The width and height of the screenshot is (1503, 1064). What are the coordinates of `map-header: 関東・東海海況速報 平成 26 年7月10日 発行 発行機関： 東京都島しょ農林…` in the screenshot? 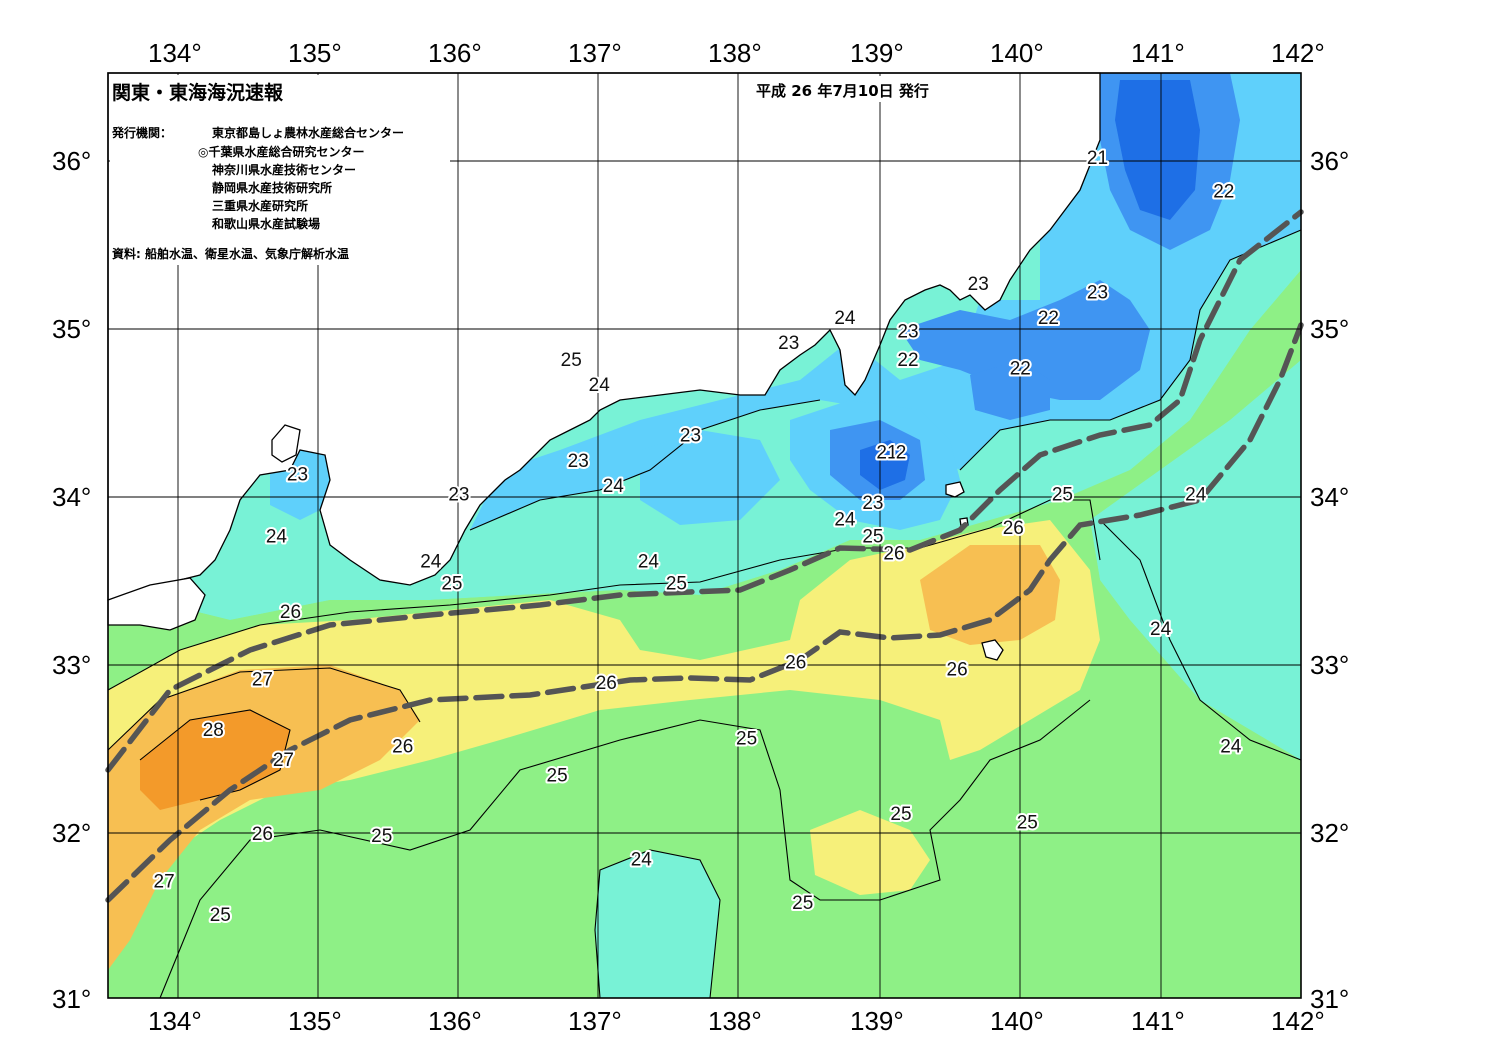 It's located at (550, 170).